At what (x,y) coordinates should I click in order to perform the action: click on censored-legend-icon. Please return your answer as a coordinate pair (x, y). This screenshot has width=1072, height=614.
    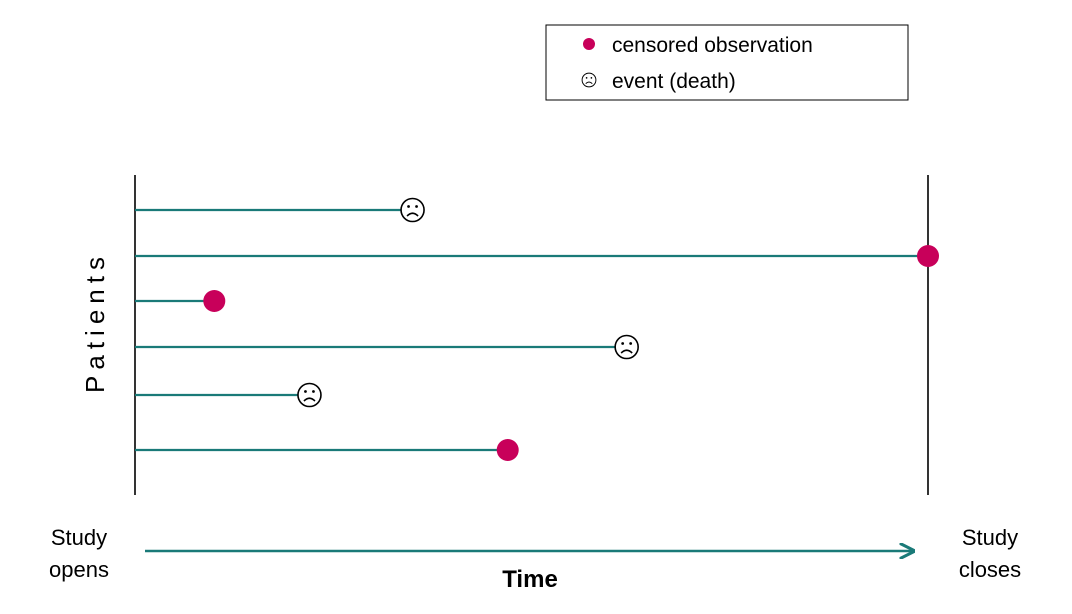
    Looking at the image, I should click on (589, 44).